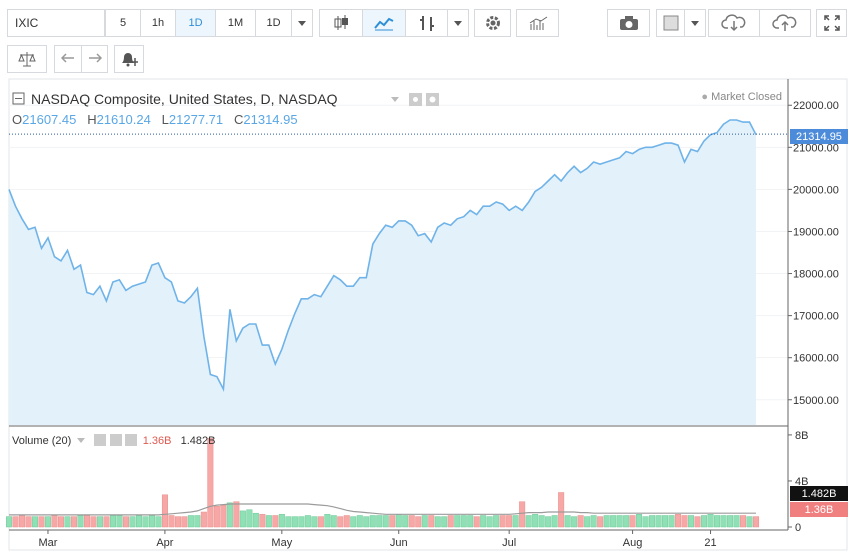 The width and height of the screenshot is (855, 555). Describe the element at coordinates (56, 23) in the screenshot. I see `symbol-input: IXIC` at that location.